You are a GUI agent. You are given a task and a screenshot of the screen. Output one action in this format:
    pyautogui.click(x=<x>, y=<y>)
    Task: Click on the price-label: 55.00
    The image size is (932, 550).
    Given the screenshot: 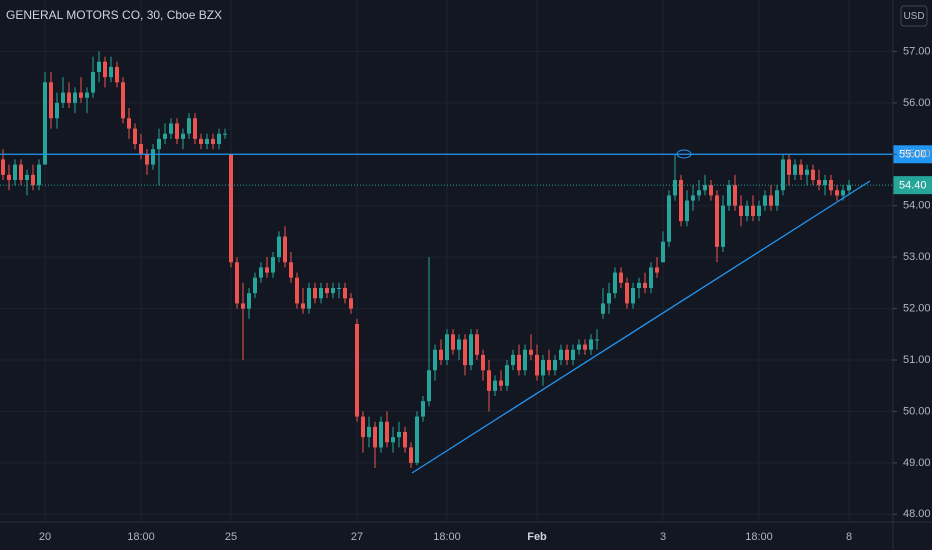 What is the action you would take?
    pyautogui.click(x=913, y=155)
    